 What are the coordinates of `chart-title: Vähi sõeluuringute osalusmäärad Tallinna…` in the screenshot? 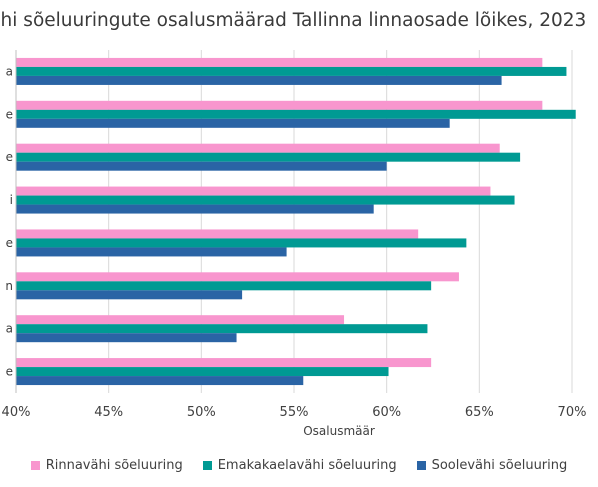 It's located at (293, 20).